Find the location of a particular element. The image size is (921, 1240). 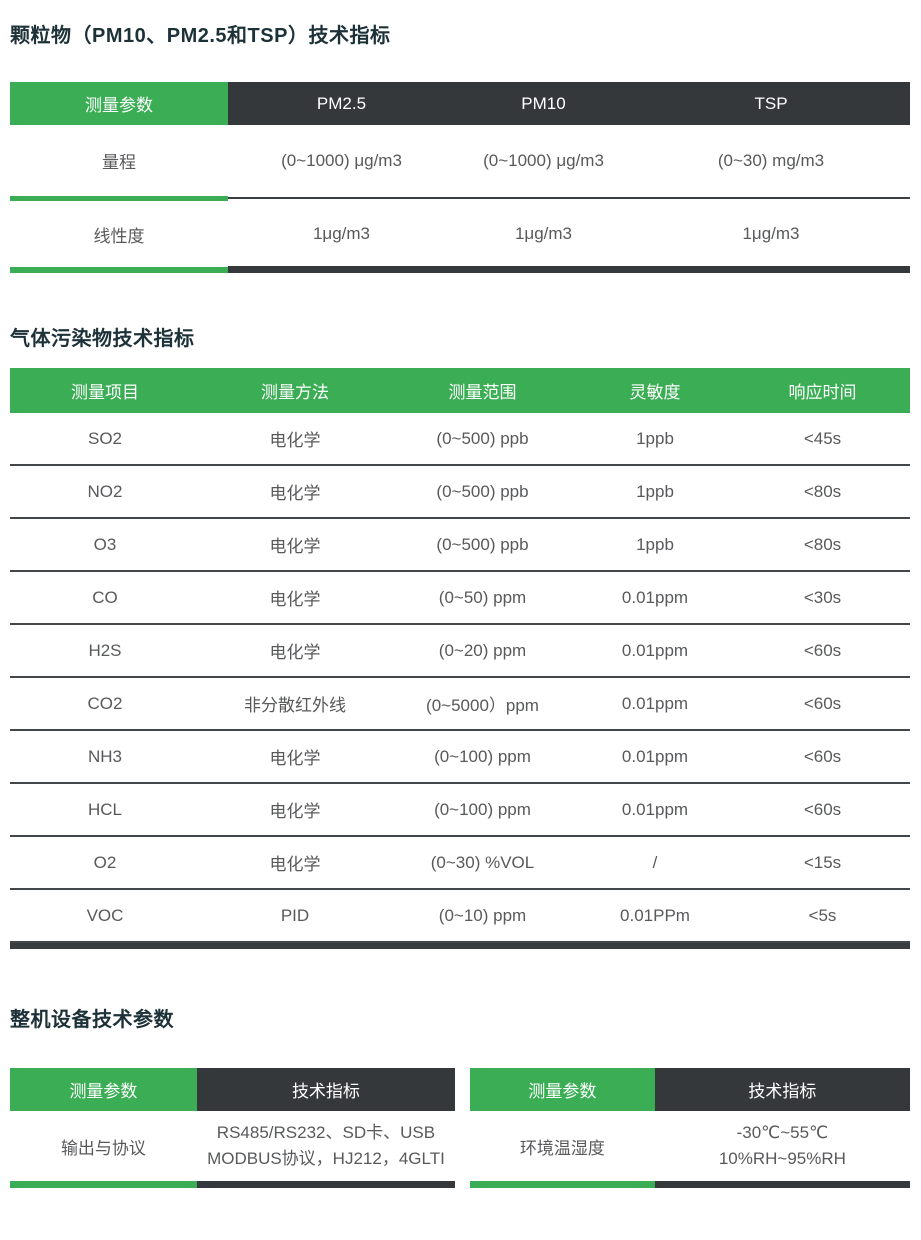

table-cell: <5s is located at coordinates (822, 915).